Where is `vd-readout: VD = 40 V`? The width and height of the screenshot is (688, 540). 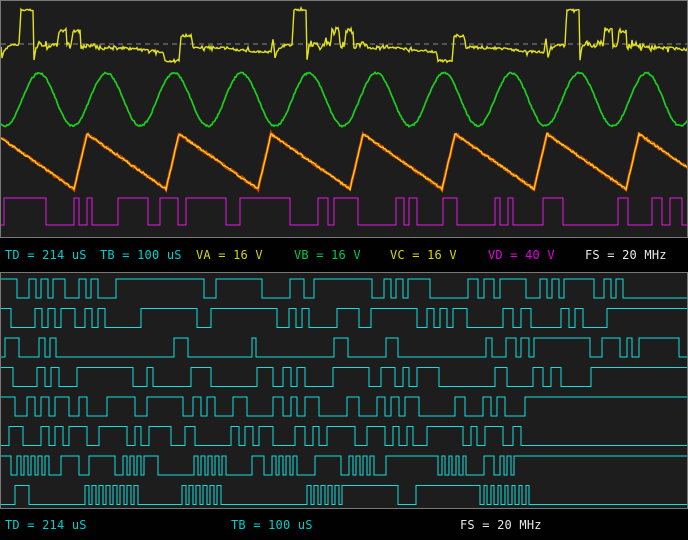 vd-readout: VD = 40 V is located at coordinates (521, 255).